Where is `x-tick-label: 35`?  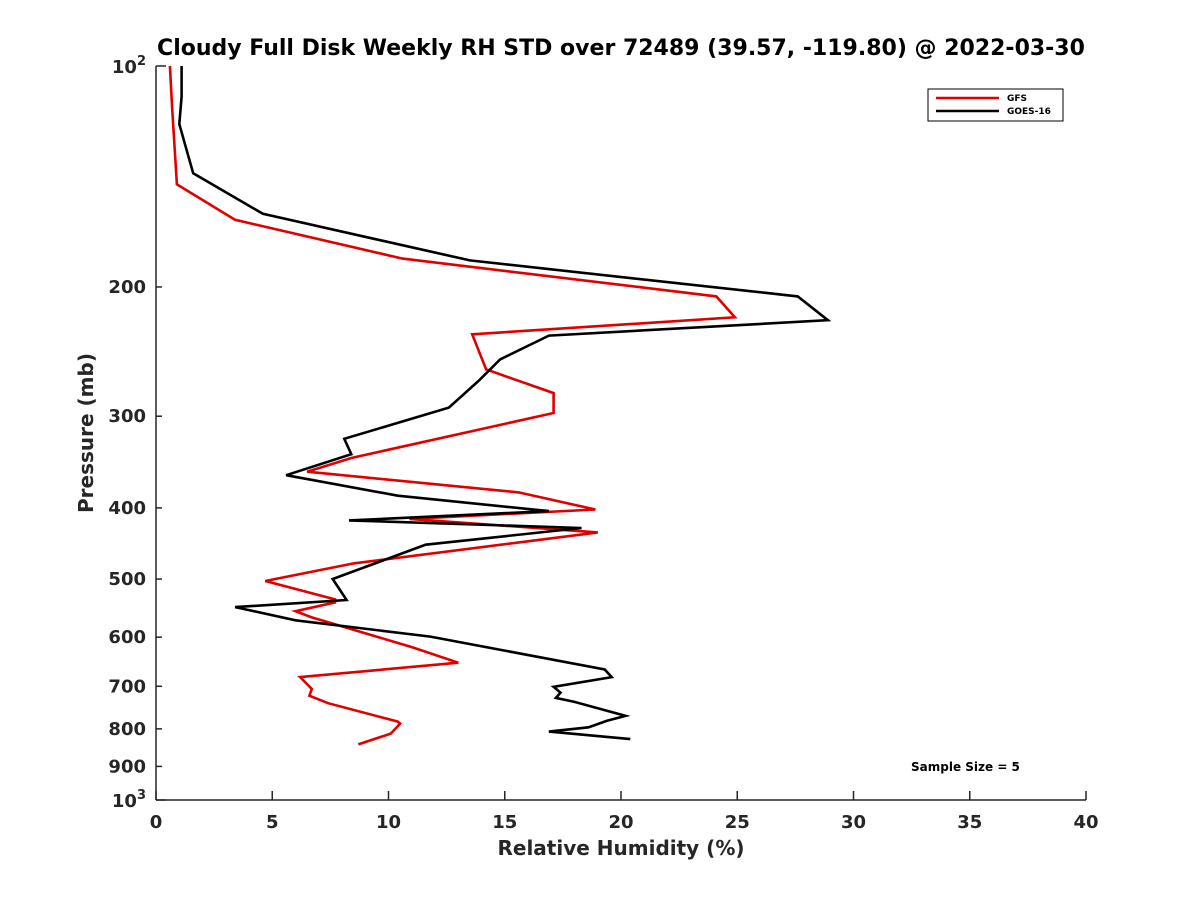
x-tick-label: 35 is located at coordinates (969, 822).